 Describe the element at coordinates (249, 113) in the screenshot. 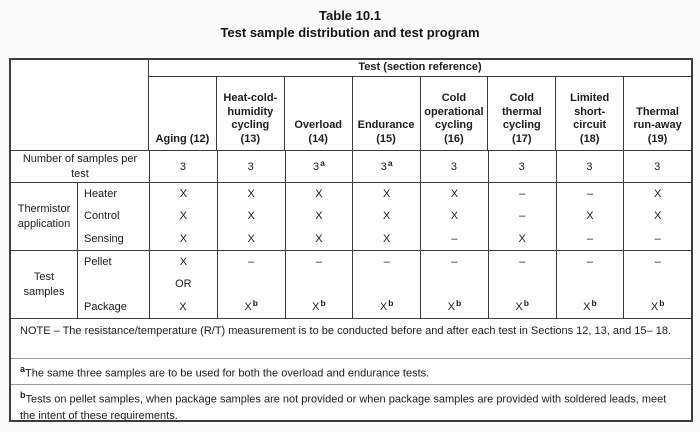

I see `col-header-heat-cold-humidity: Heat-cold- humidity cycling (13)` at that location.